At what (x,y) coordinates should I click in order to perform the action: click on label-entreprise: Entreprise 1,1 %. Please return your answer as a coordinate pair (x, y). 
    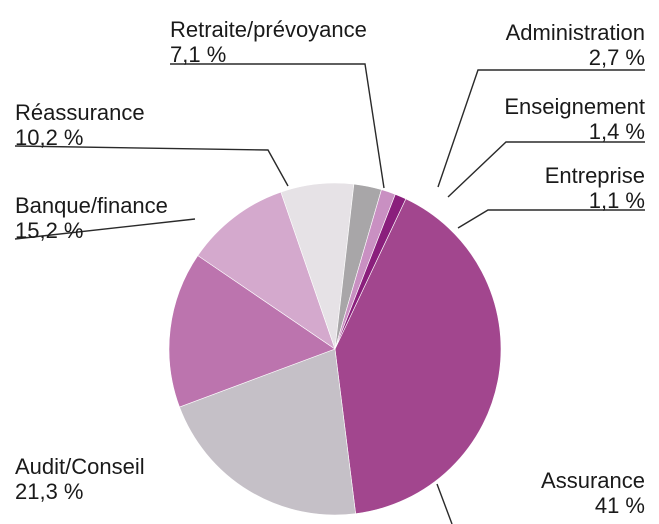
    Looking at the image, I should click on (594, 188).